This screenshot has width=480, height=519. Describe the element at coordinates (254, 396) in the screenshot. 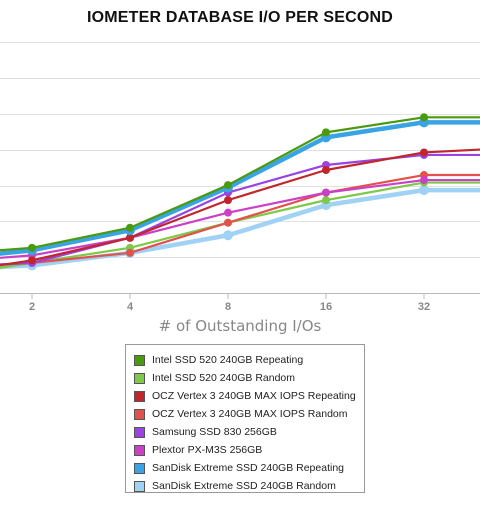

I see `legend-label: OCZ Vertex 3 240GB MAX IOPS Repeating` at that location.